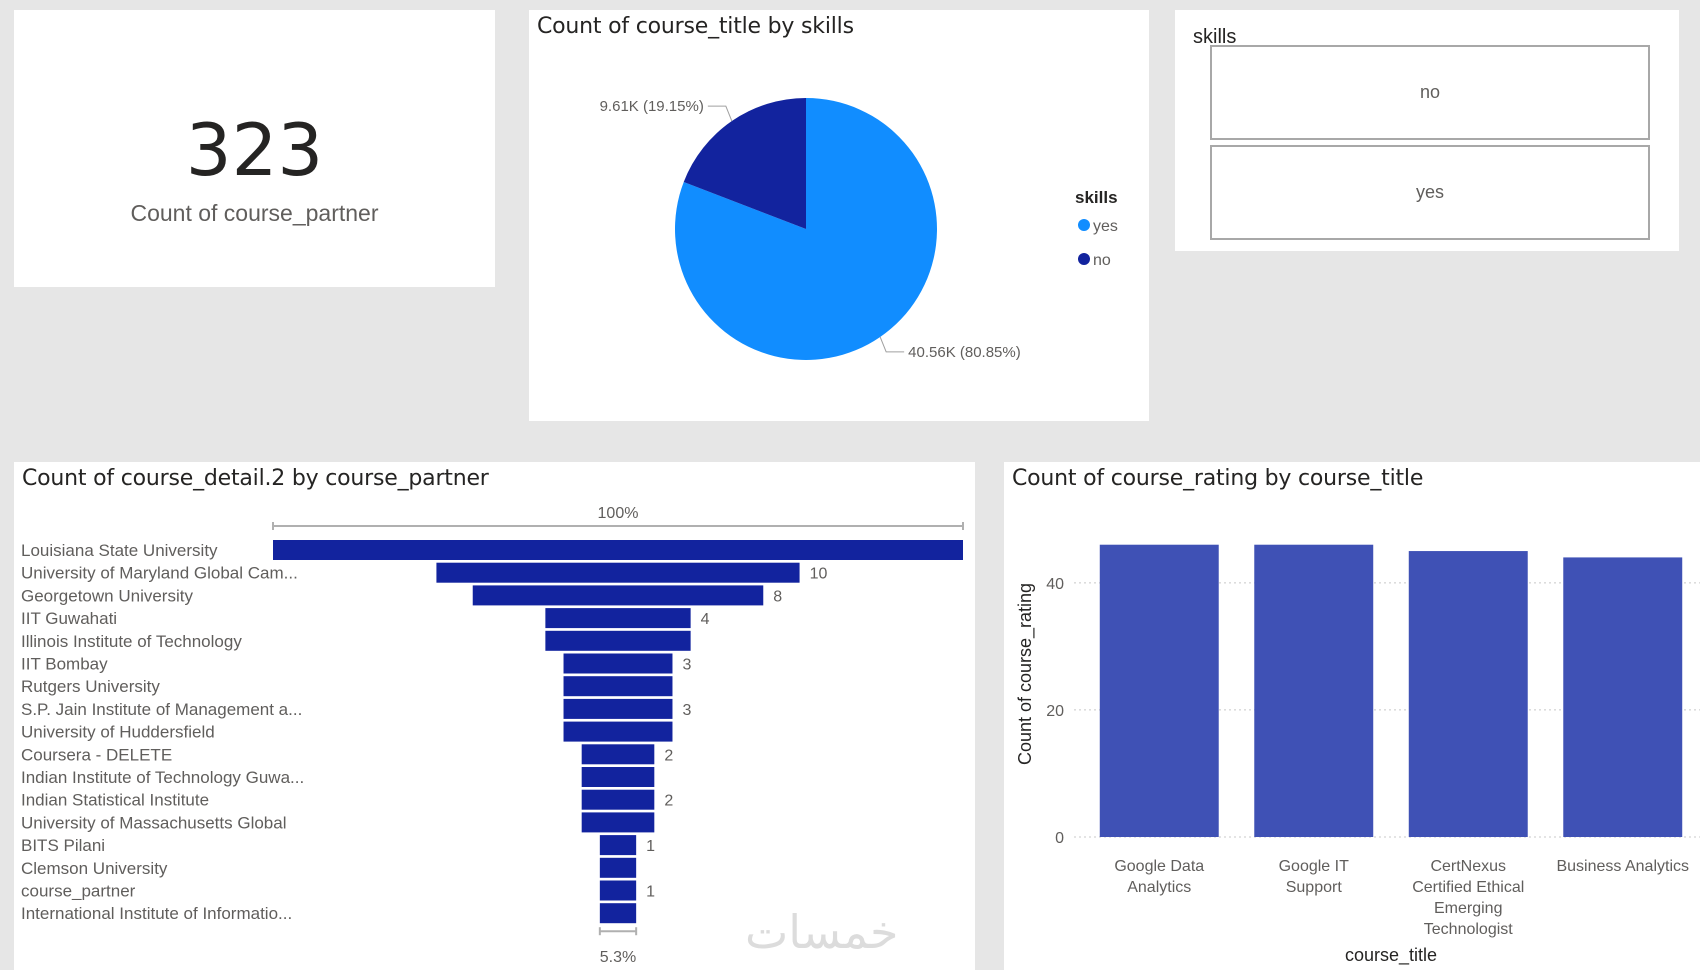  What do you see at coordinates (1084, 225) in the screenshot?
I see `legend-marker-yes` at bounding box center [1084, 225].